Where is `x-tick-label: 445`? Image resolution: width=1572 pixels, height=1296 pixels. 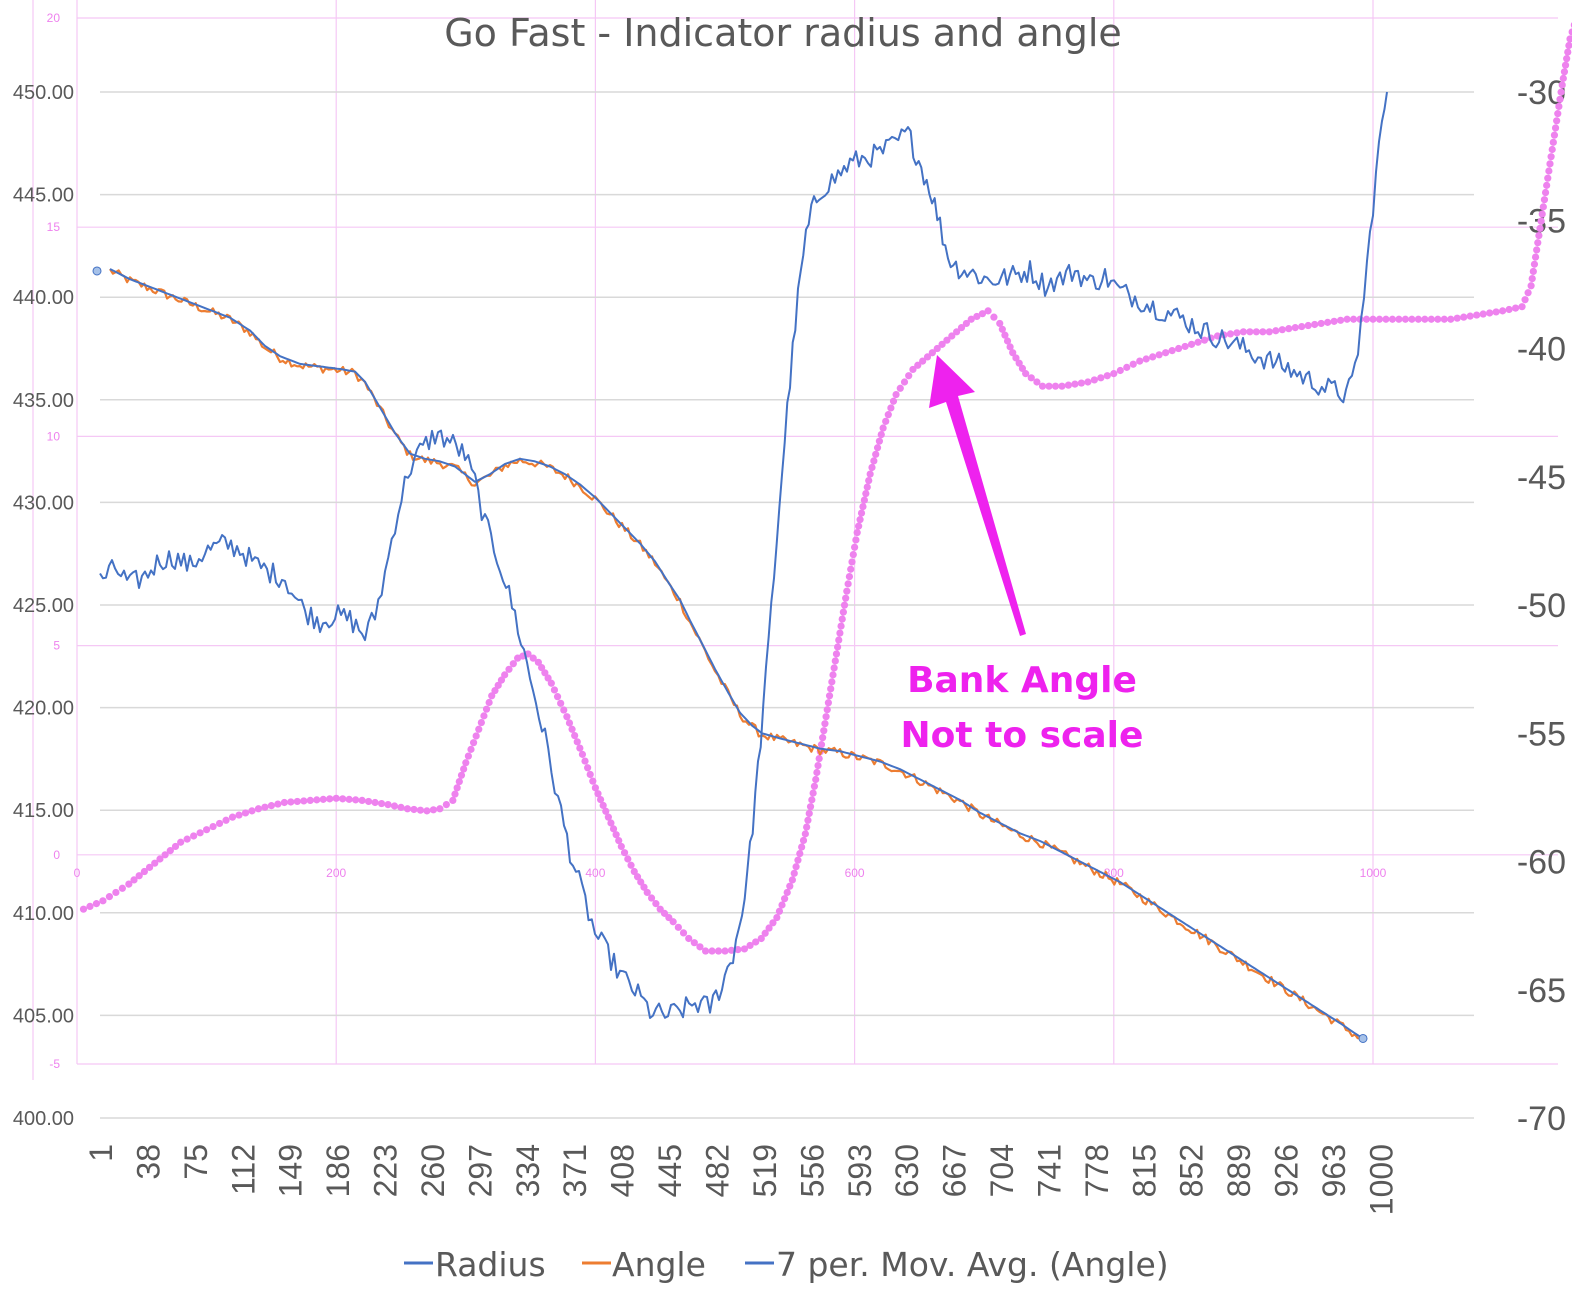 x-tick-label: 445 is located at coordinates (670, 1170).